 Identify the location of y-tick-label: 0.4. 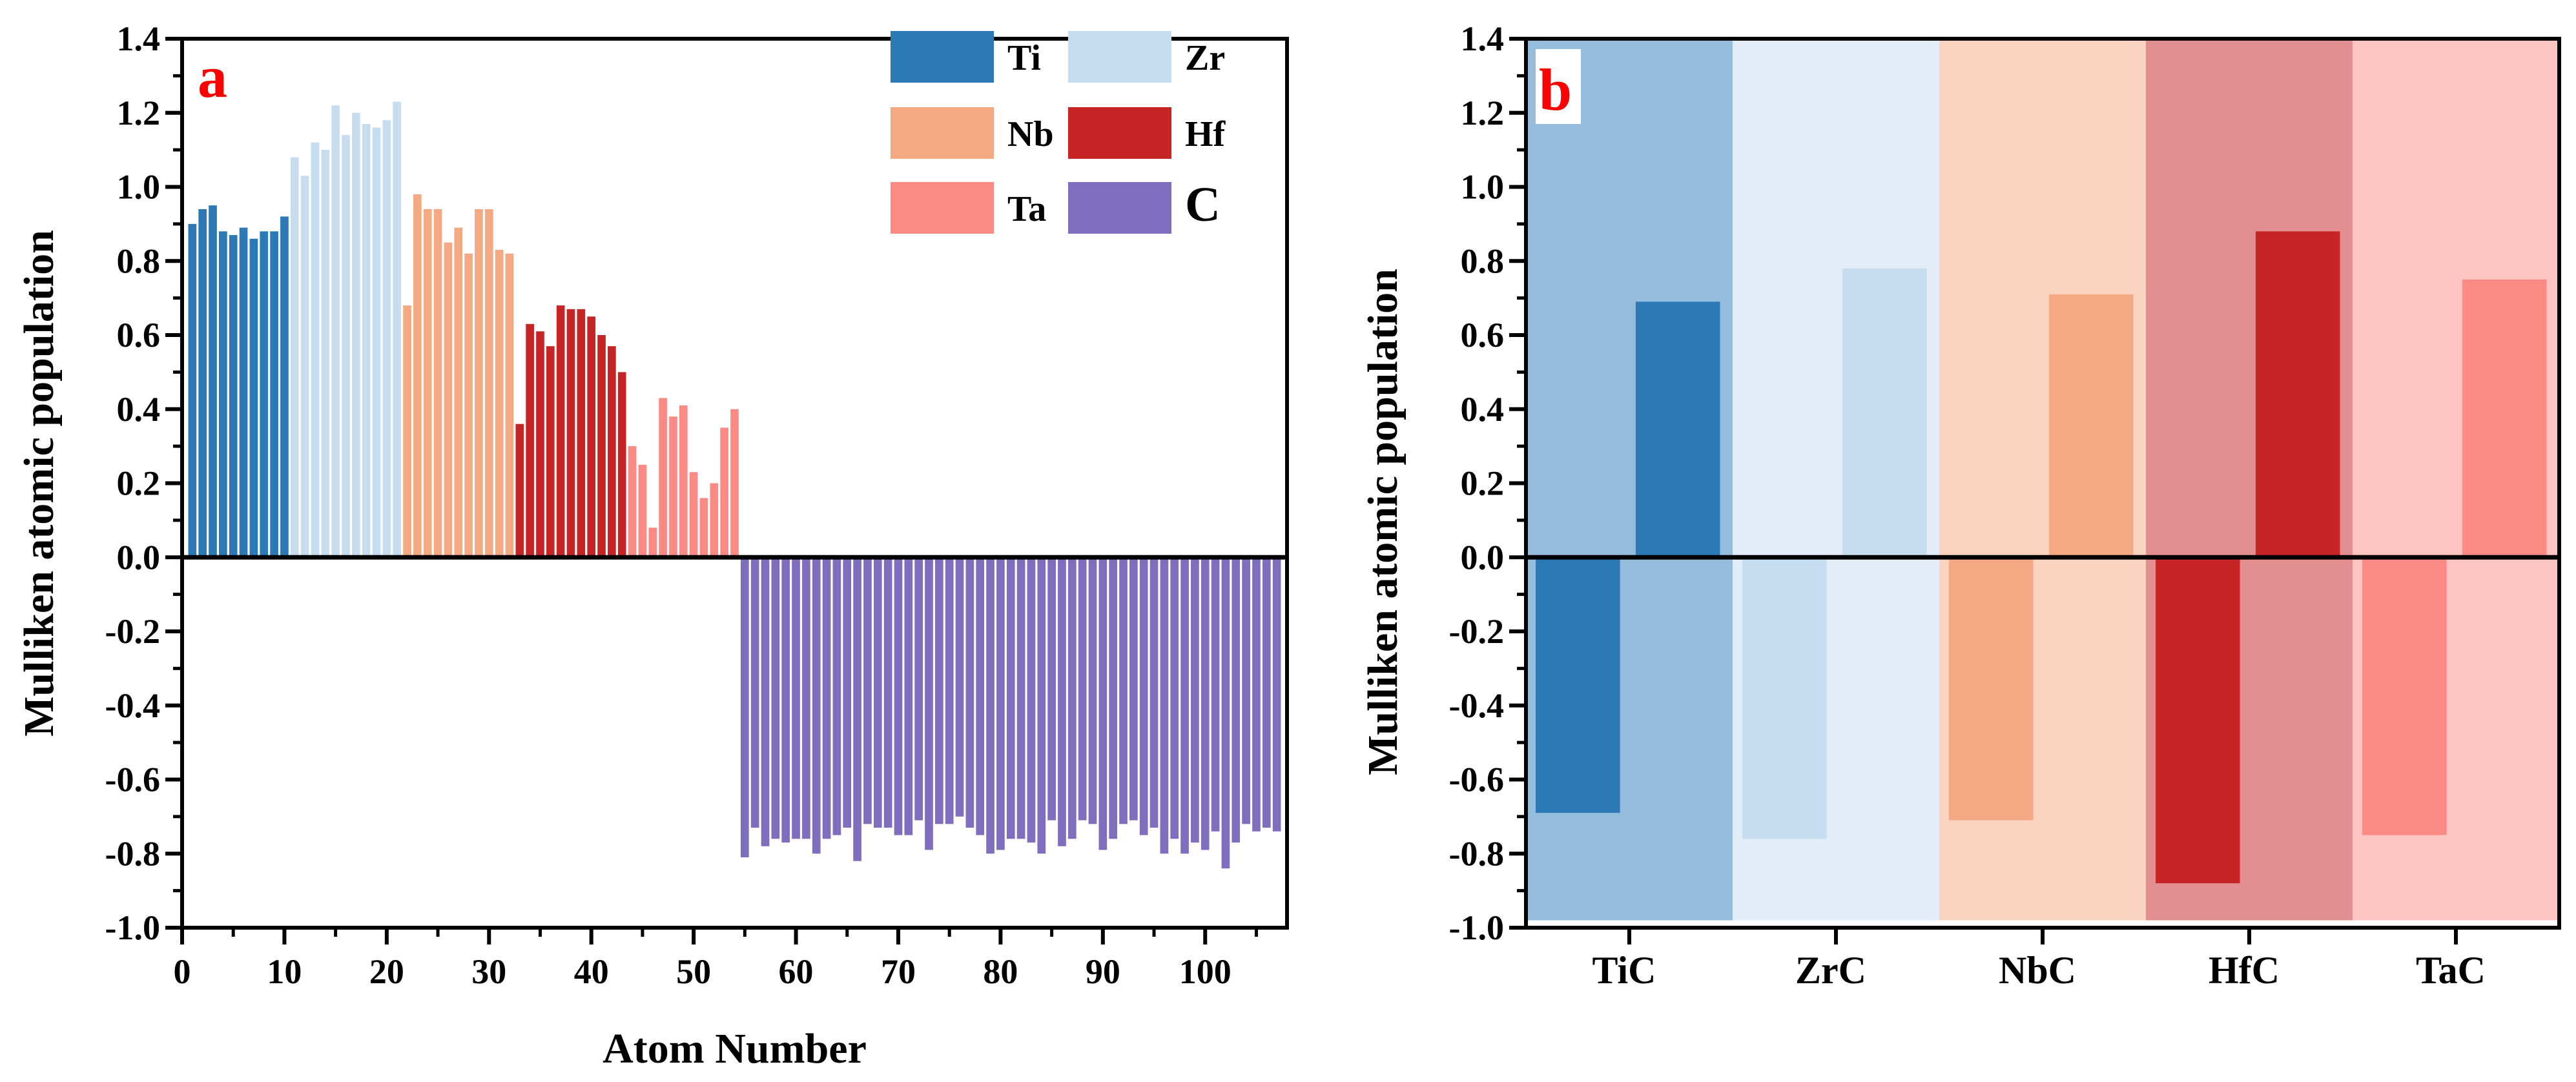
(1483, 410).